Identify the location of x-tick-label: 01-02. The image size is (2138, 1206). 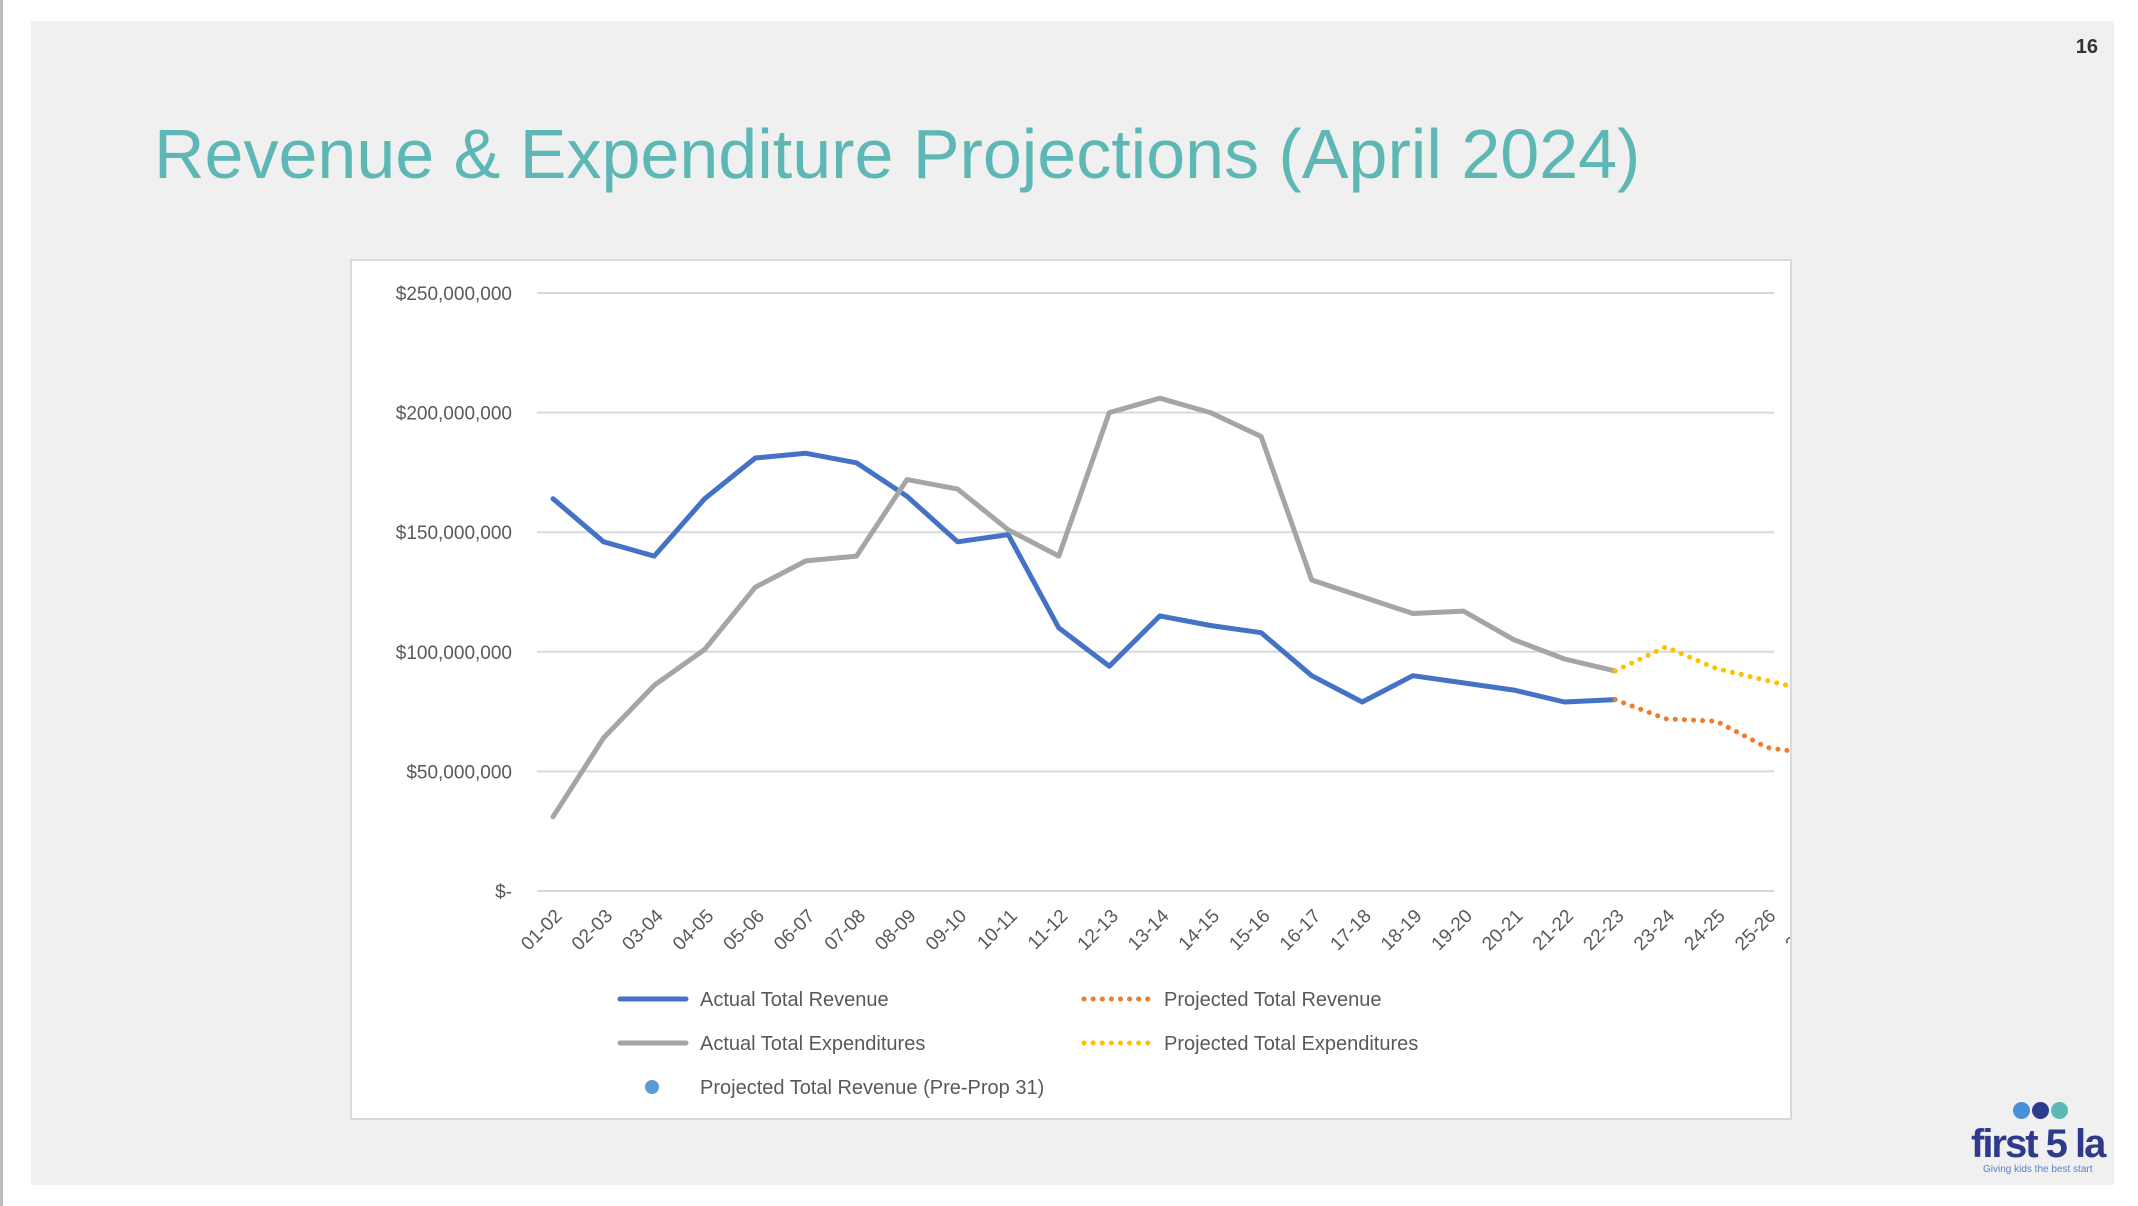
(541, 930).